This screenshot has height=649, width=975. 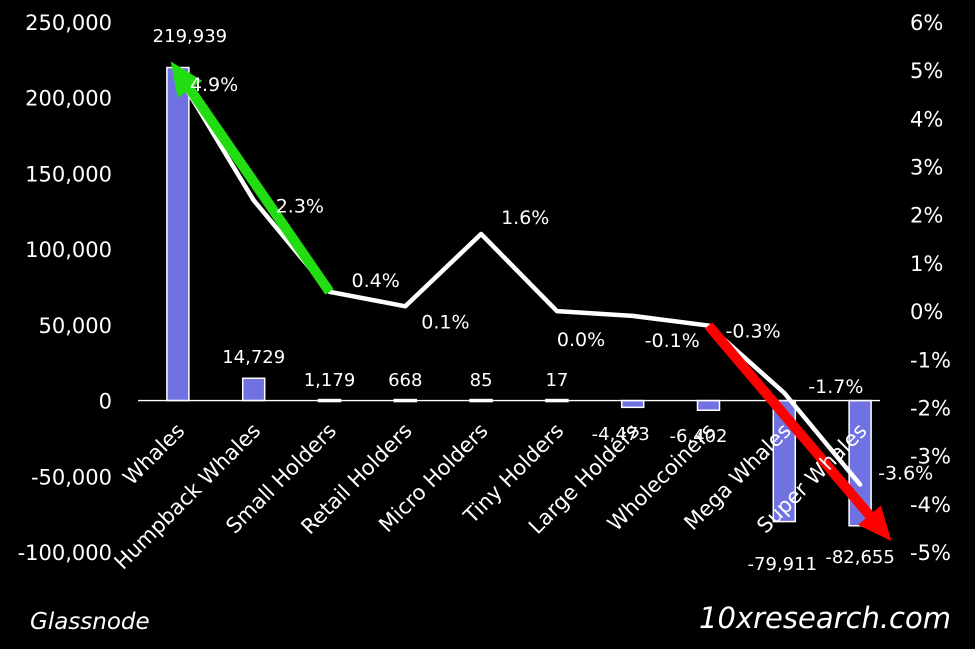 What do you see at coordinates (68, 23) in the screenshot?
I see `left-axis-tick-label: 250,000` at bounding box center [68, 23].